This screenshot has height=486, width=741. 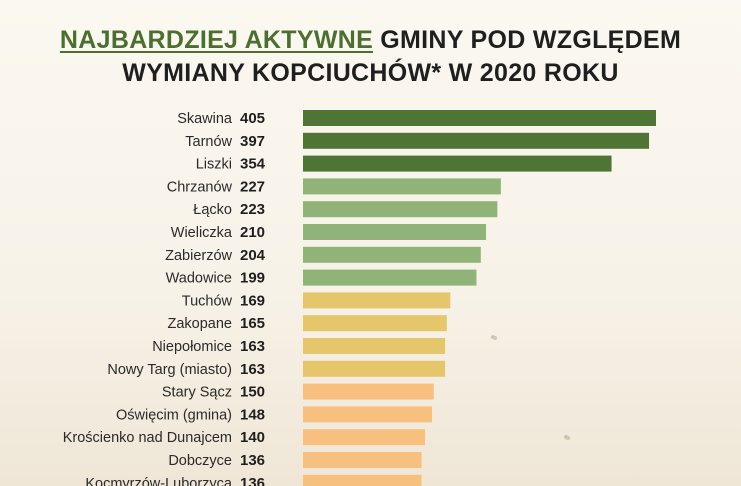 I want to click on category-label: Niepołomice, so click(x=192, y=347).